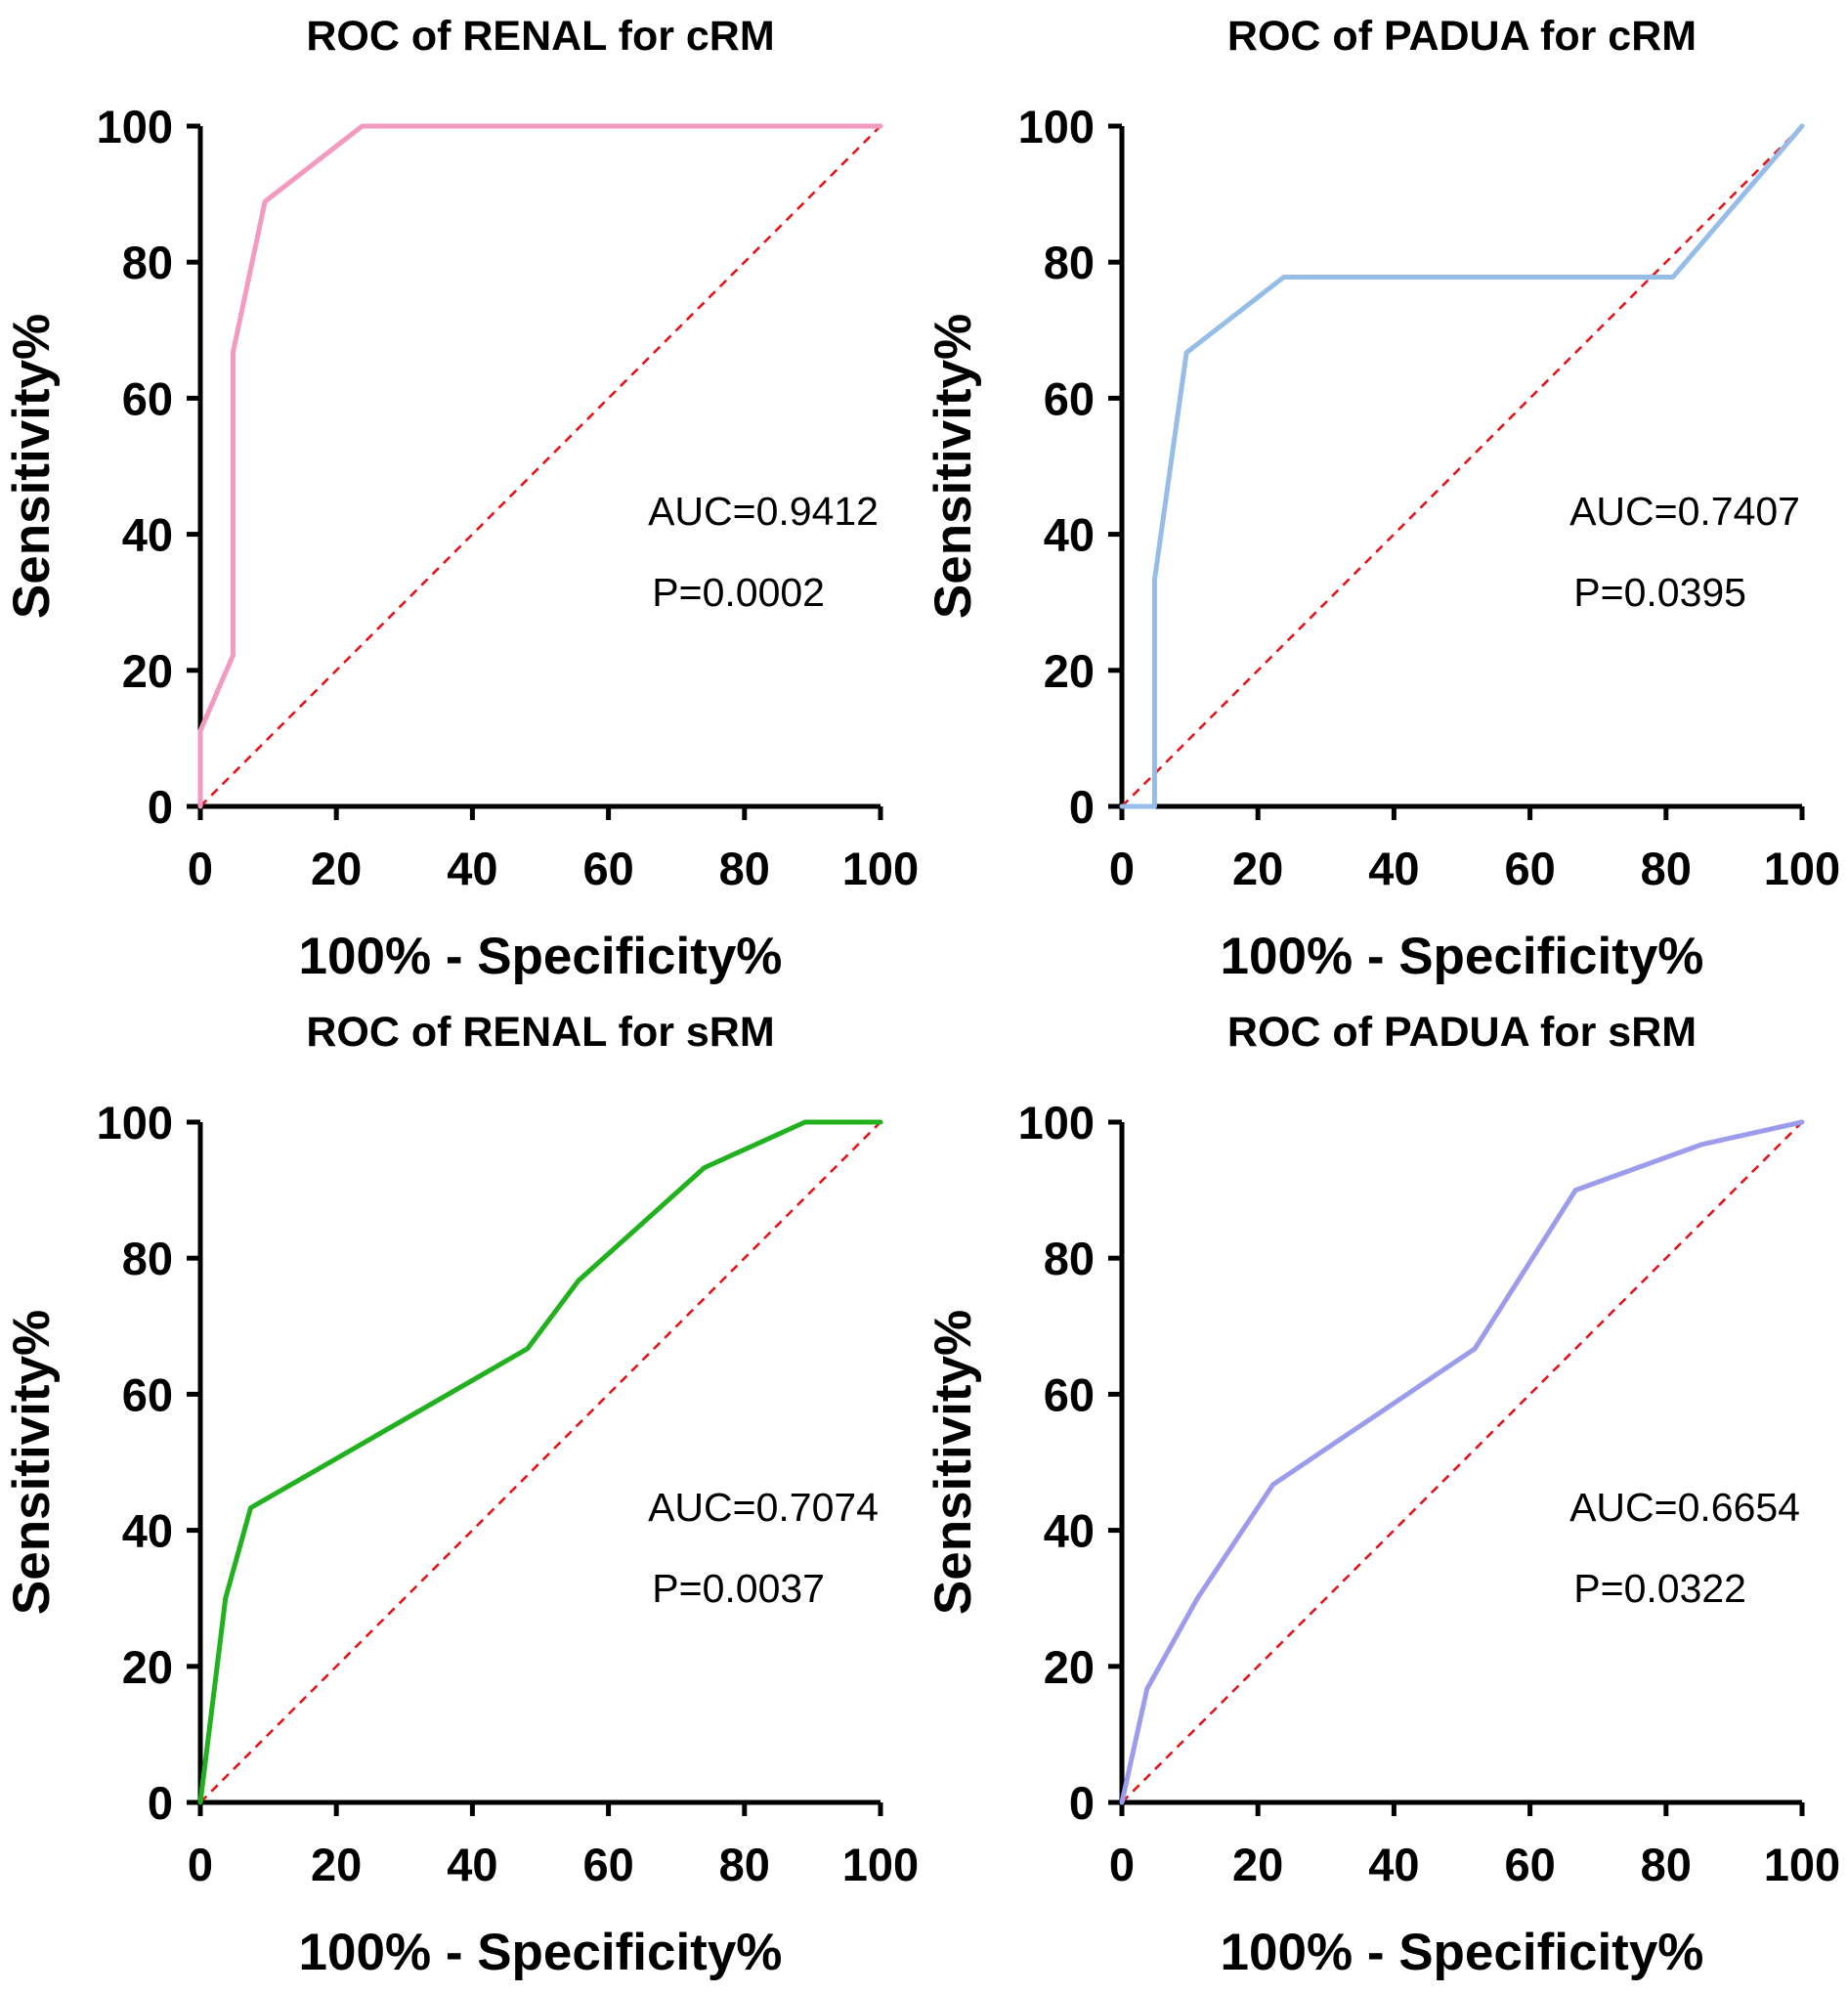 The width and height of the screenshot is (1848, 1994). I want to click on p-value-annotation: P=0.0002, so click(738, 592).